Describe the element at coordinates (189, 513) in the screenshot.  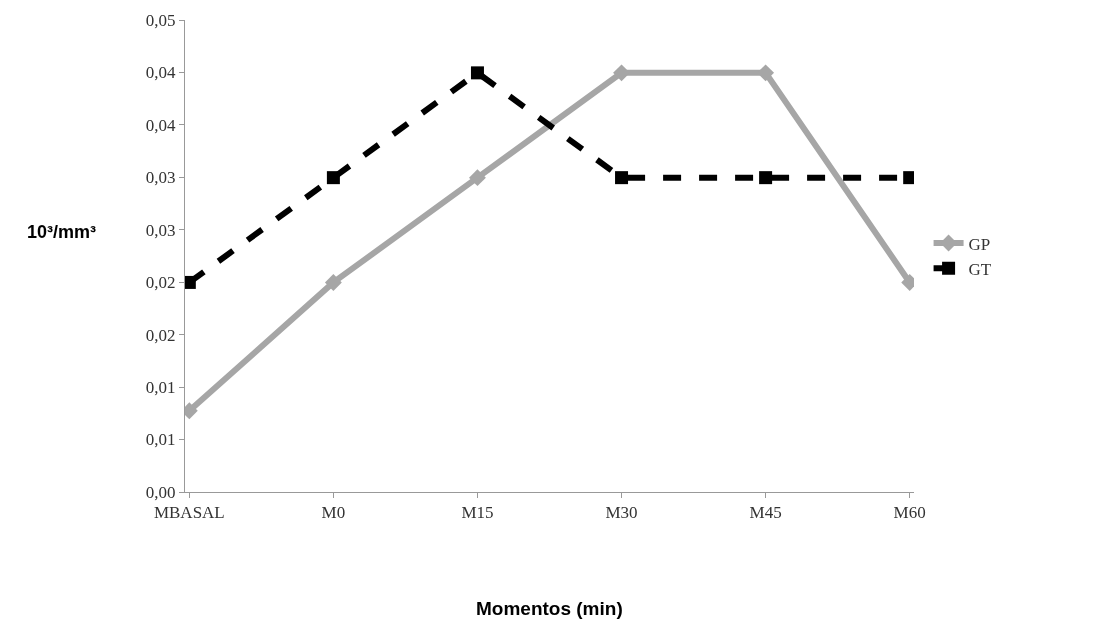
I see `x-tick-label: MBASAL` at that location.